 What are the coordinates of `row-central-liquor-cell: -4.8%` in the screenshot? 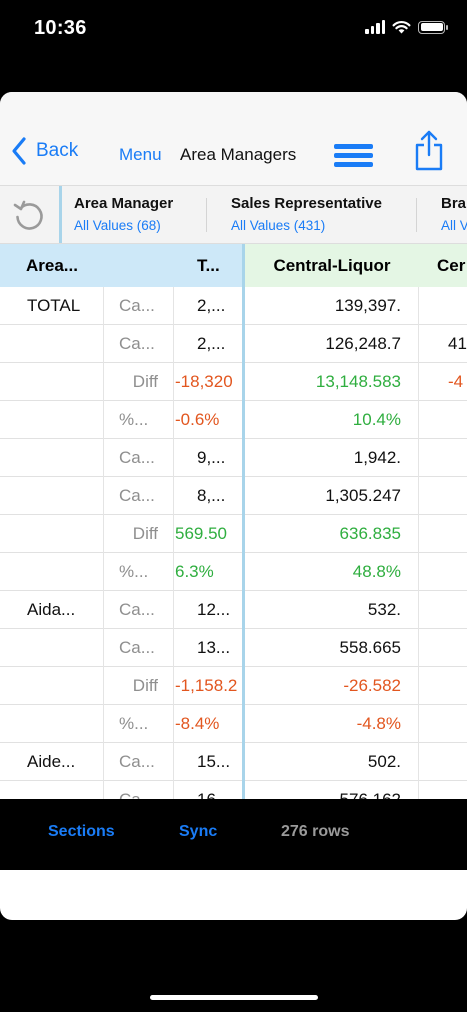 It's located at (332, 724).